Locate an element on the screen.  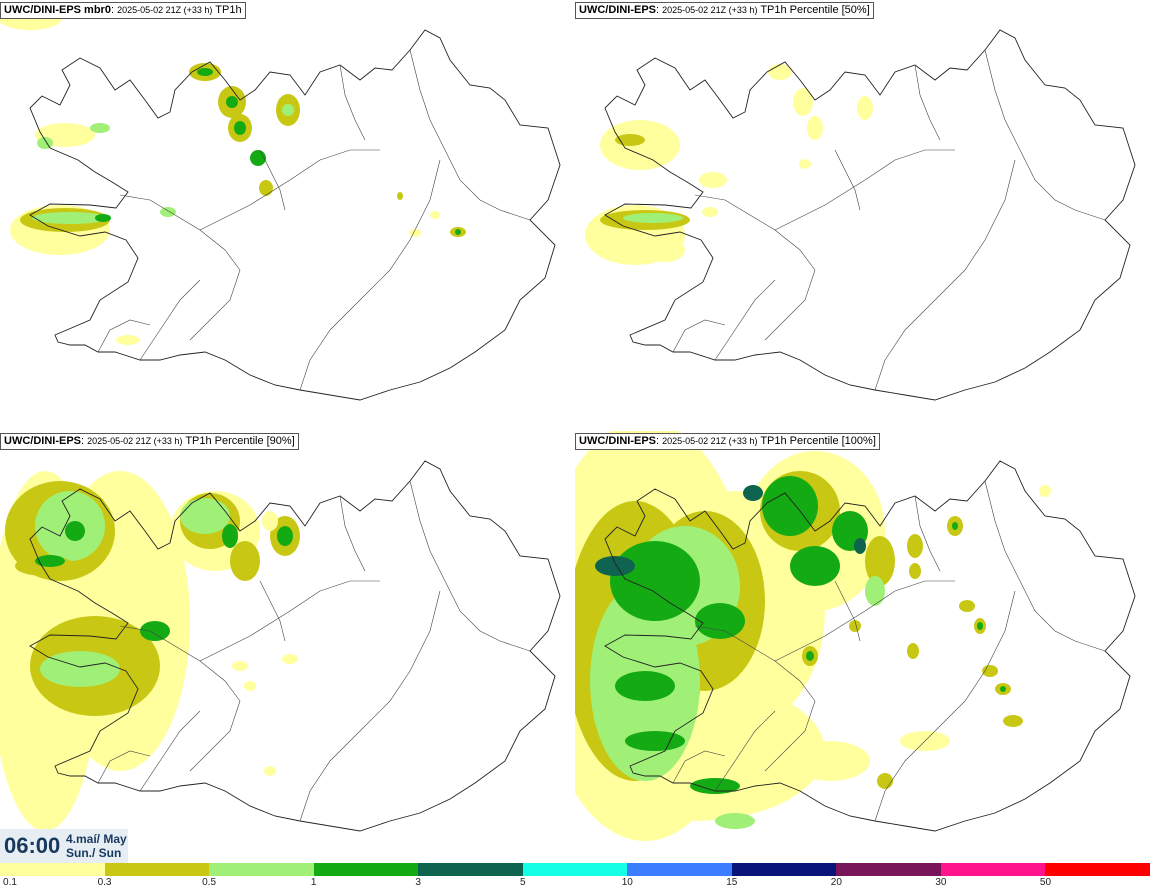
valid-date: 4.maí/ May Sun./ Sun is located at coordinates (96, 846).